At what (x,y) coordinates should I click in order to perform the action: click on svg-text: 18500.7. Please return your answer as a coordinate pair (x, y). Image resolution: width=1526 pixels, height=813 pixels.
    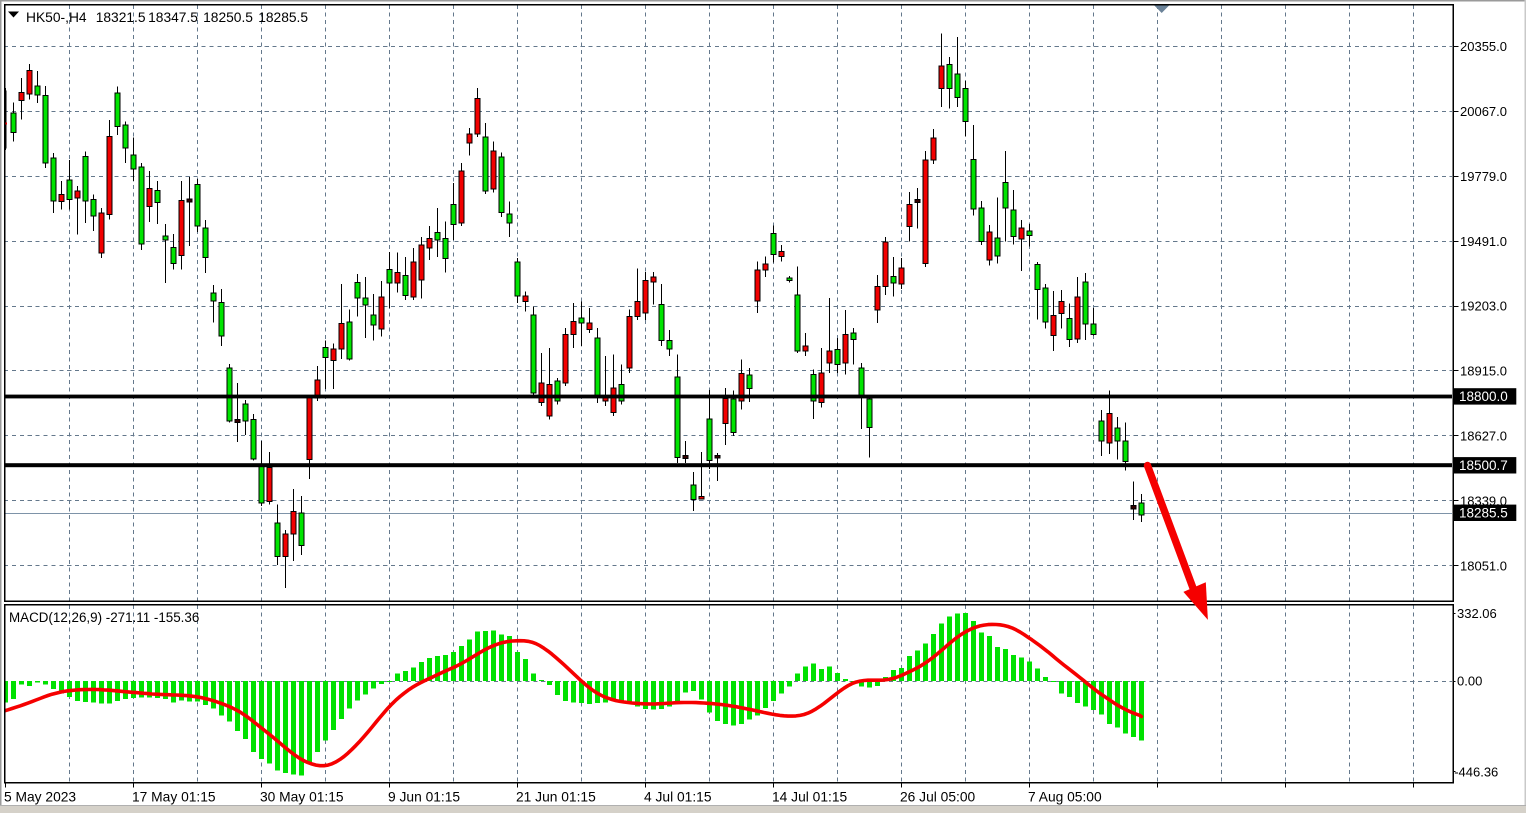
    Looking at the image, I should click on (1483, 465).